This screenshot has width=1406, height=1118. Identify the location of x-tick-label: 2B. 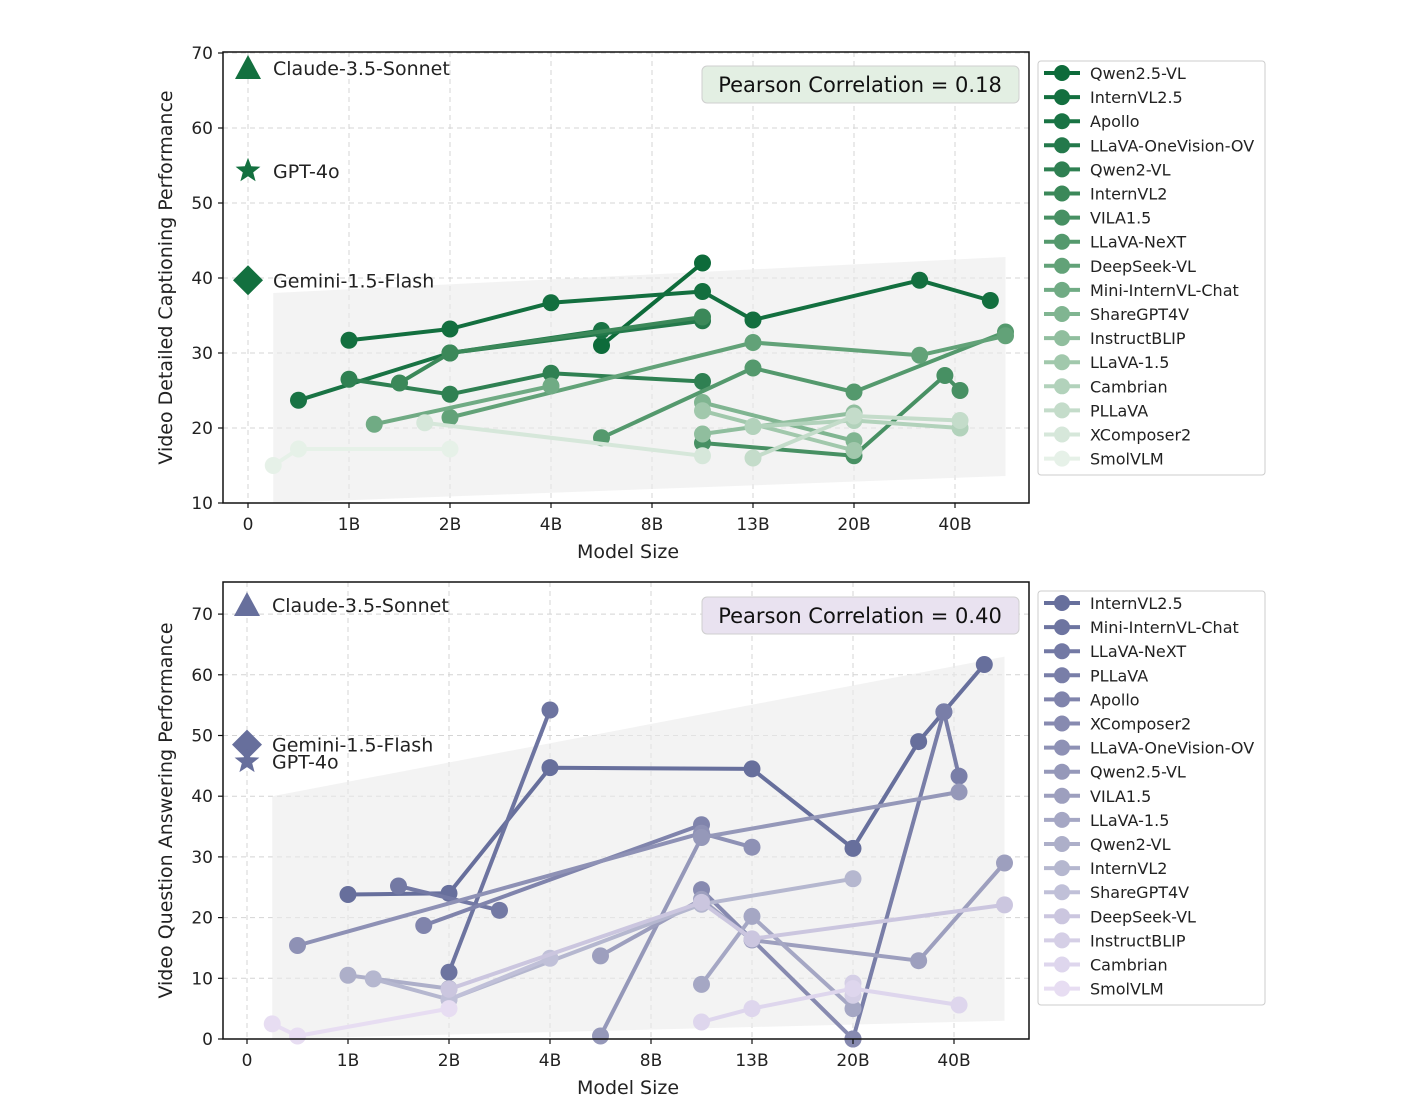
(449, 1061).